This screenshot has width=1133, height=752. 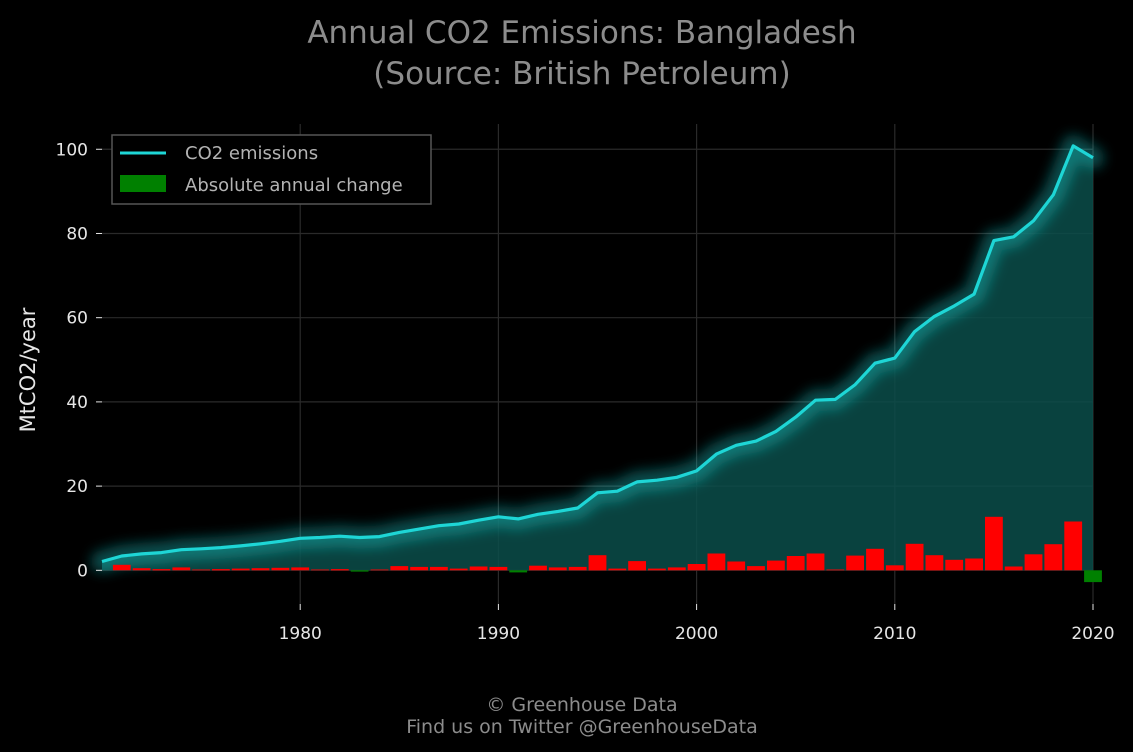 What do you see at coordinates (72, 150) in the screenshot?
I see `y-tick-label: 100` at bounding box center [72, 150].